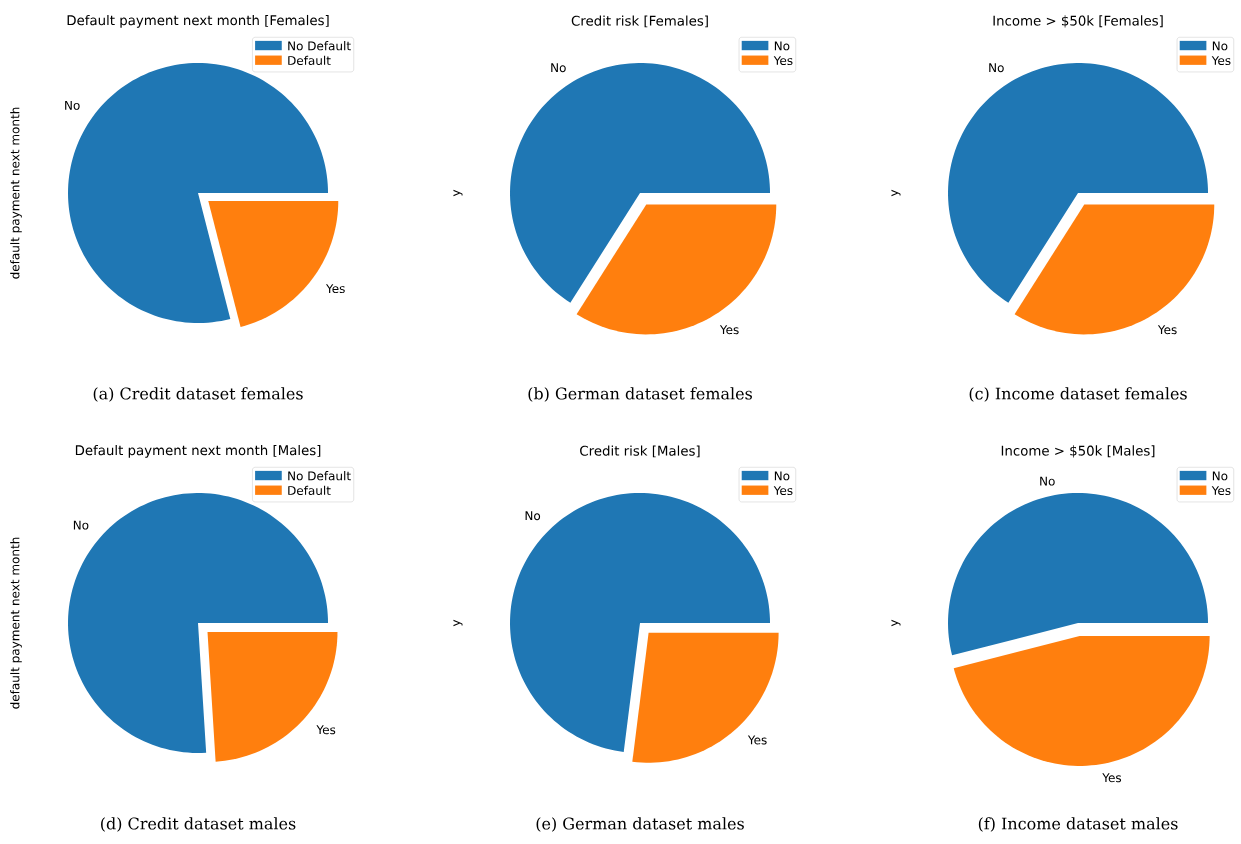 This screenshot has width=1241, height=844. I want to click on text: (e) German dataset males, so click(640, 824).